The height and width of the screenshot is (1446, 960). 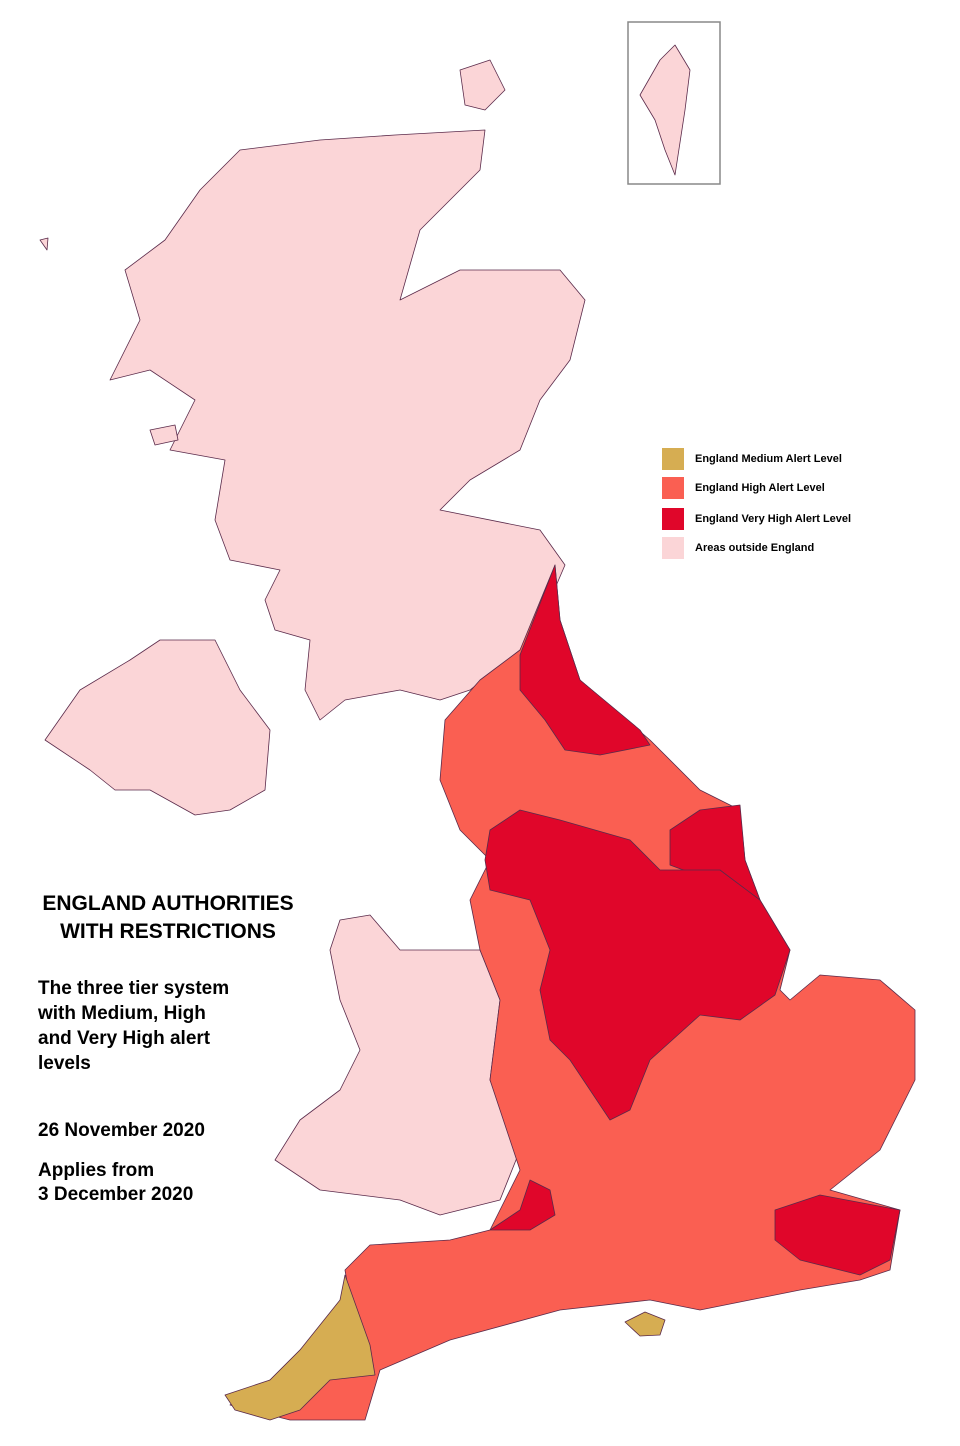 What do you see at coordinates (837, 1235) in the screenshot?
I see `kent` at bounding box center [837, 1235].